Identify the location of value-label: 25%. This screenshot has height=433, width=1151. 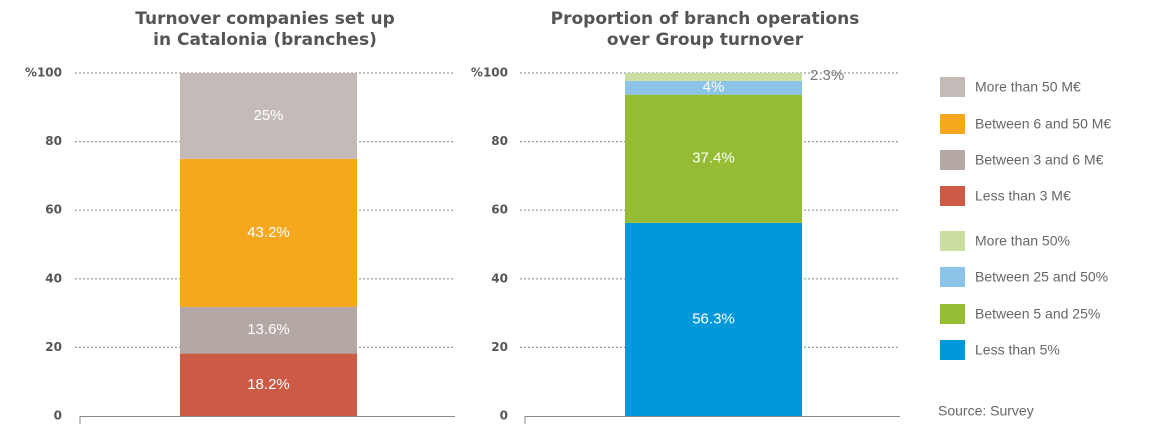
(268, 115).